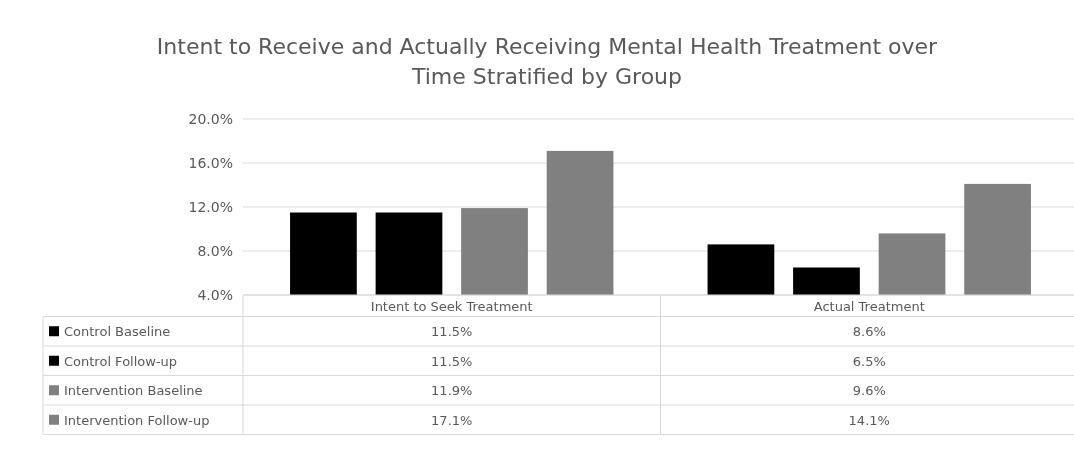  I want to click on x-tick-label: Intent to Seek Treatment, so click(451, 306).